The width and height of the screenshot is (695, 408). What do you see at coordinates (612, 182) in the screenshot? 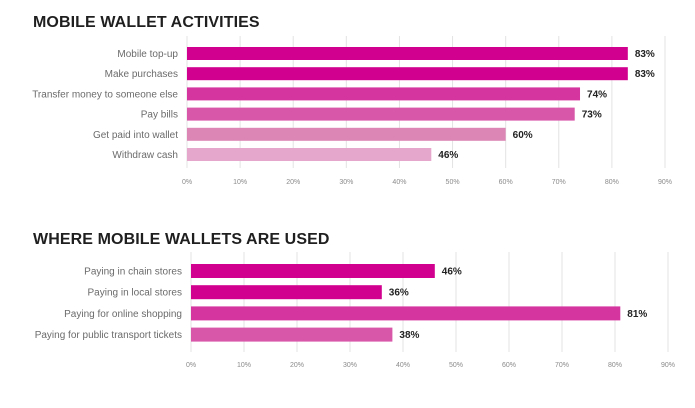
I see `activity-tick-label: 80%` at bounding box center [612, 182].